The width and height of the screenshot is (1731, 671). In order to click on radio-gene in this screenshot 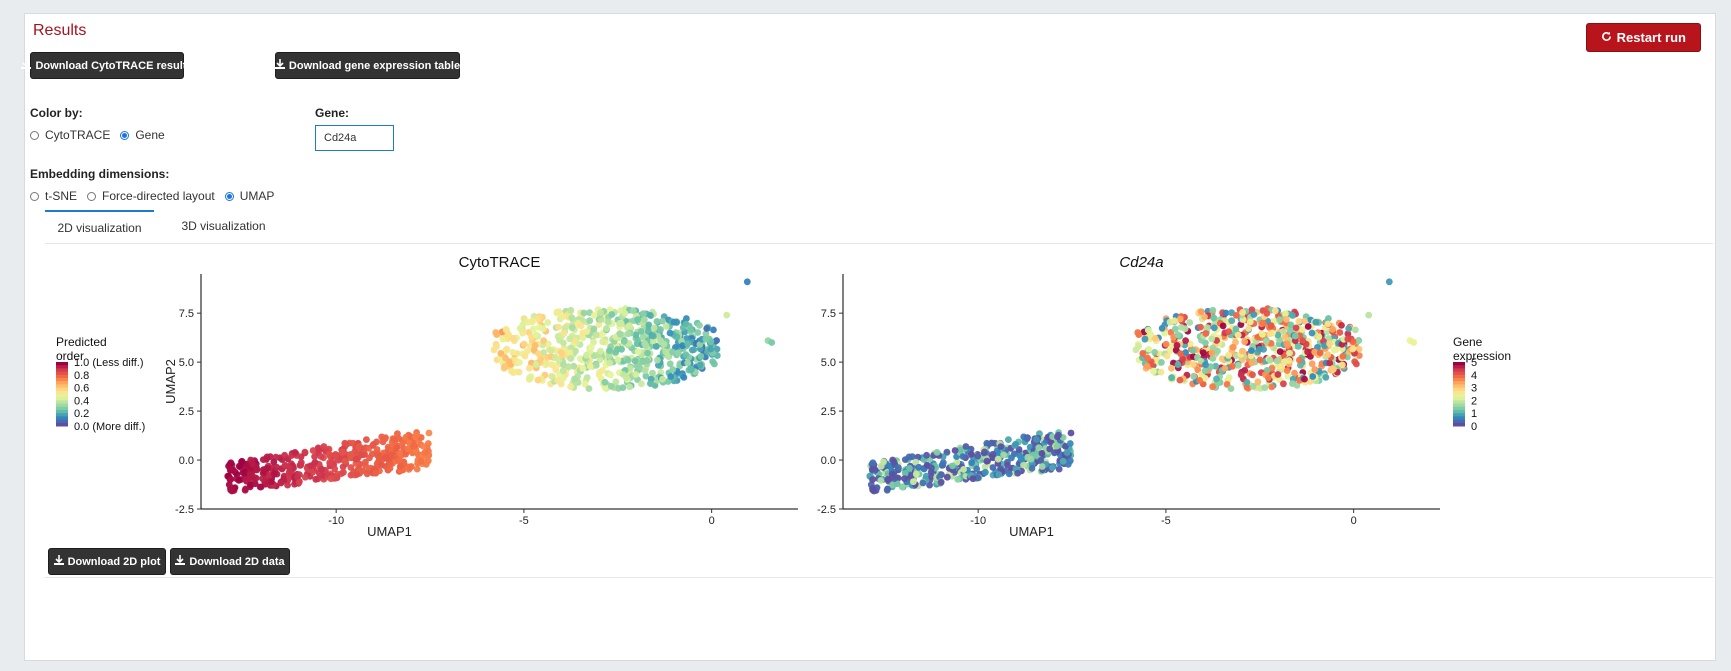, I will do `click(125, 135)`.